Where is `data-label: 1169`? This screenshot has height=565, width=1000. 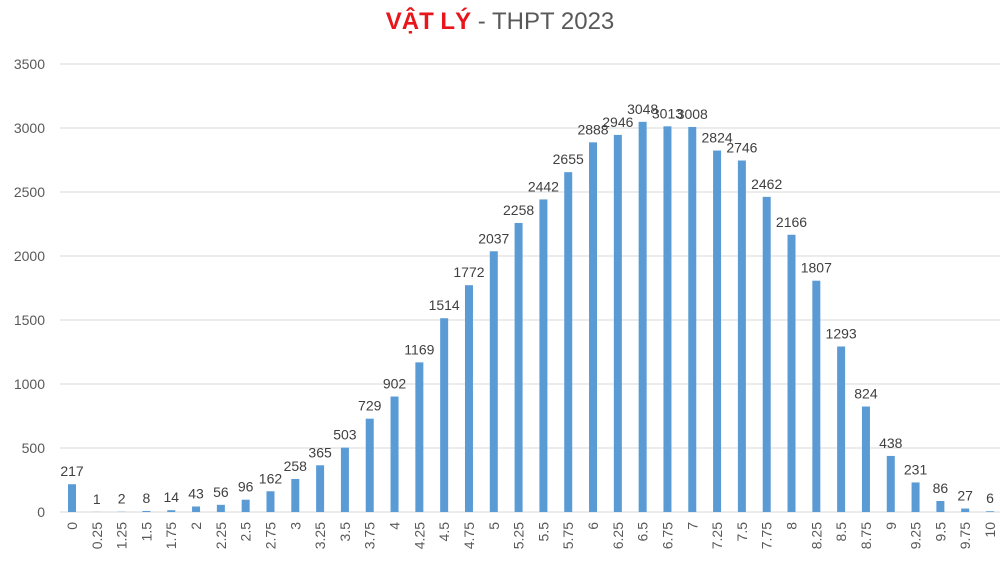
data-label: 1169 is located at coordinates (419, 349).